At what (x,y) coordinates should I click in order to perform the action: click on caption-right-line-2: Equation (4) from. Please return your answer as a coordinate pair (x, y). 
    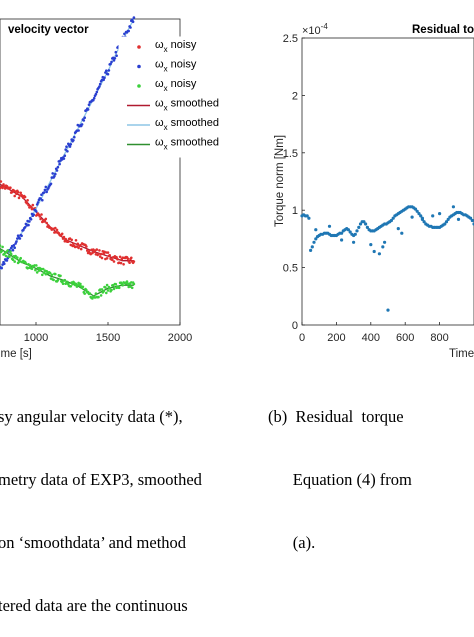
    Looking at the image, I should click on (340, 479).